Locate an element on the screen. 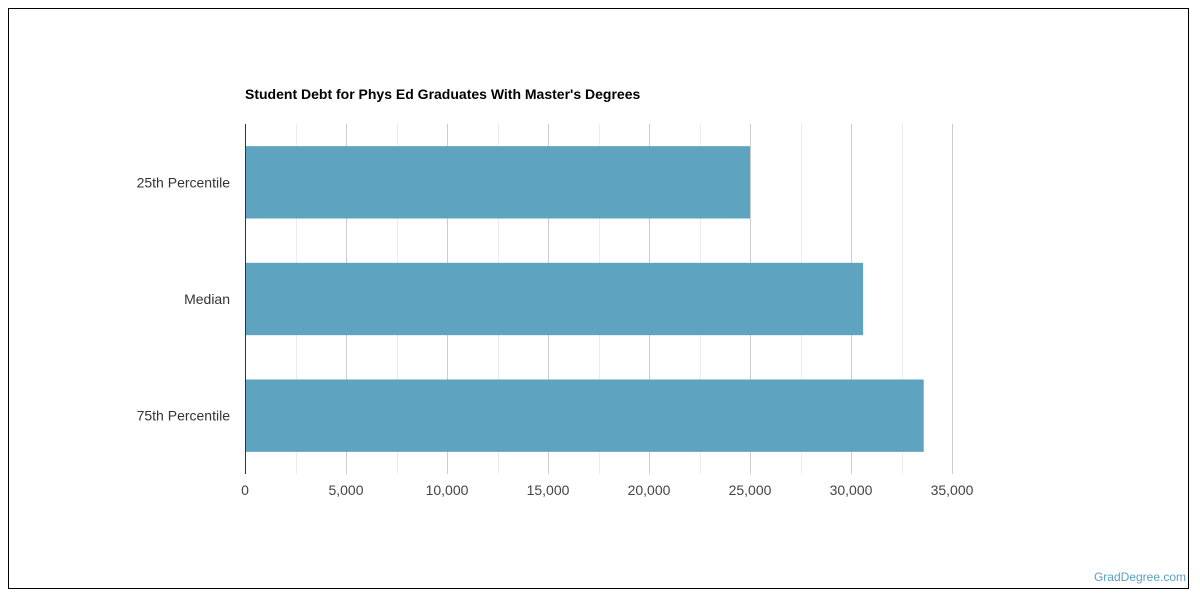 The height and width of the screenshot is (600, 1200). x-tick-label: 30,000 is located at coordinates (851, 490).